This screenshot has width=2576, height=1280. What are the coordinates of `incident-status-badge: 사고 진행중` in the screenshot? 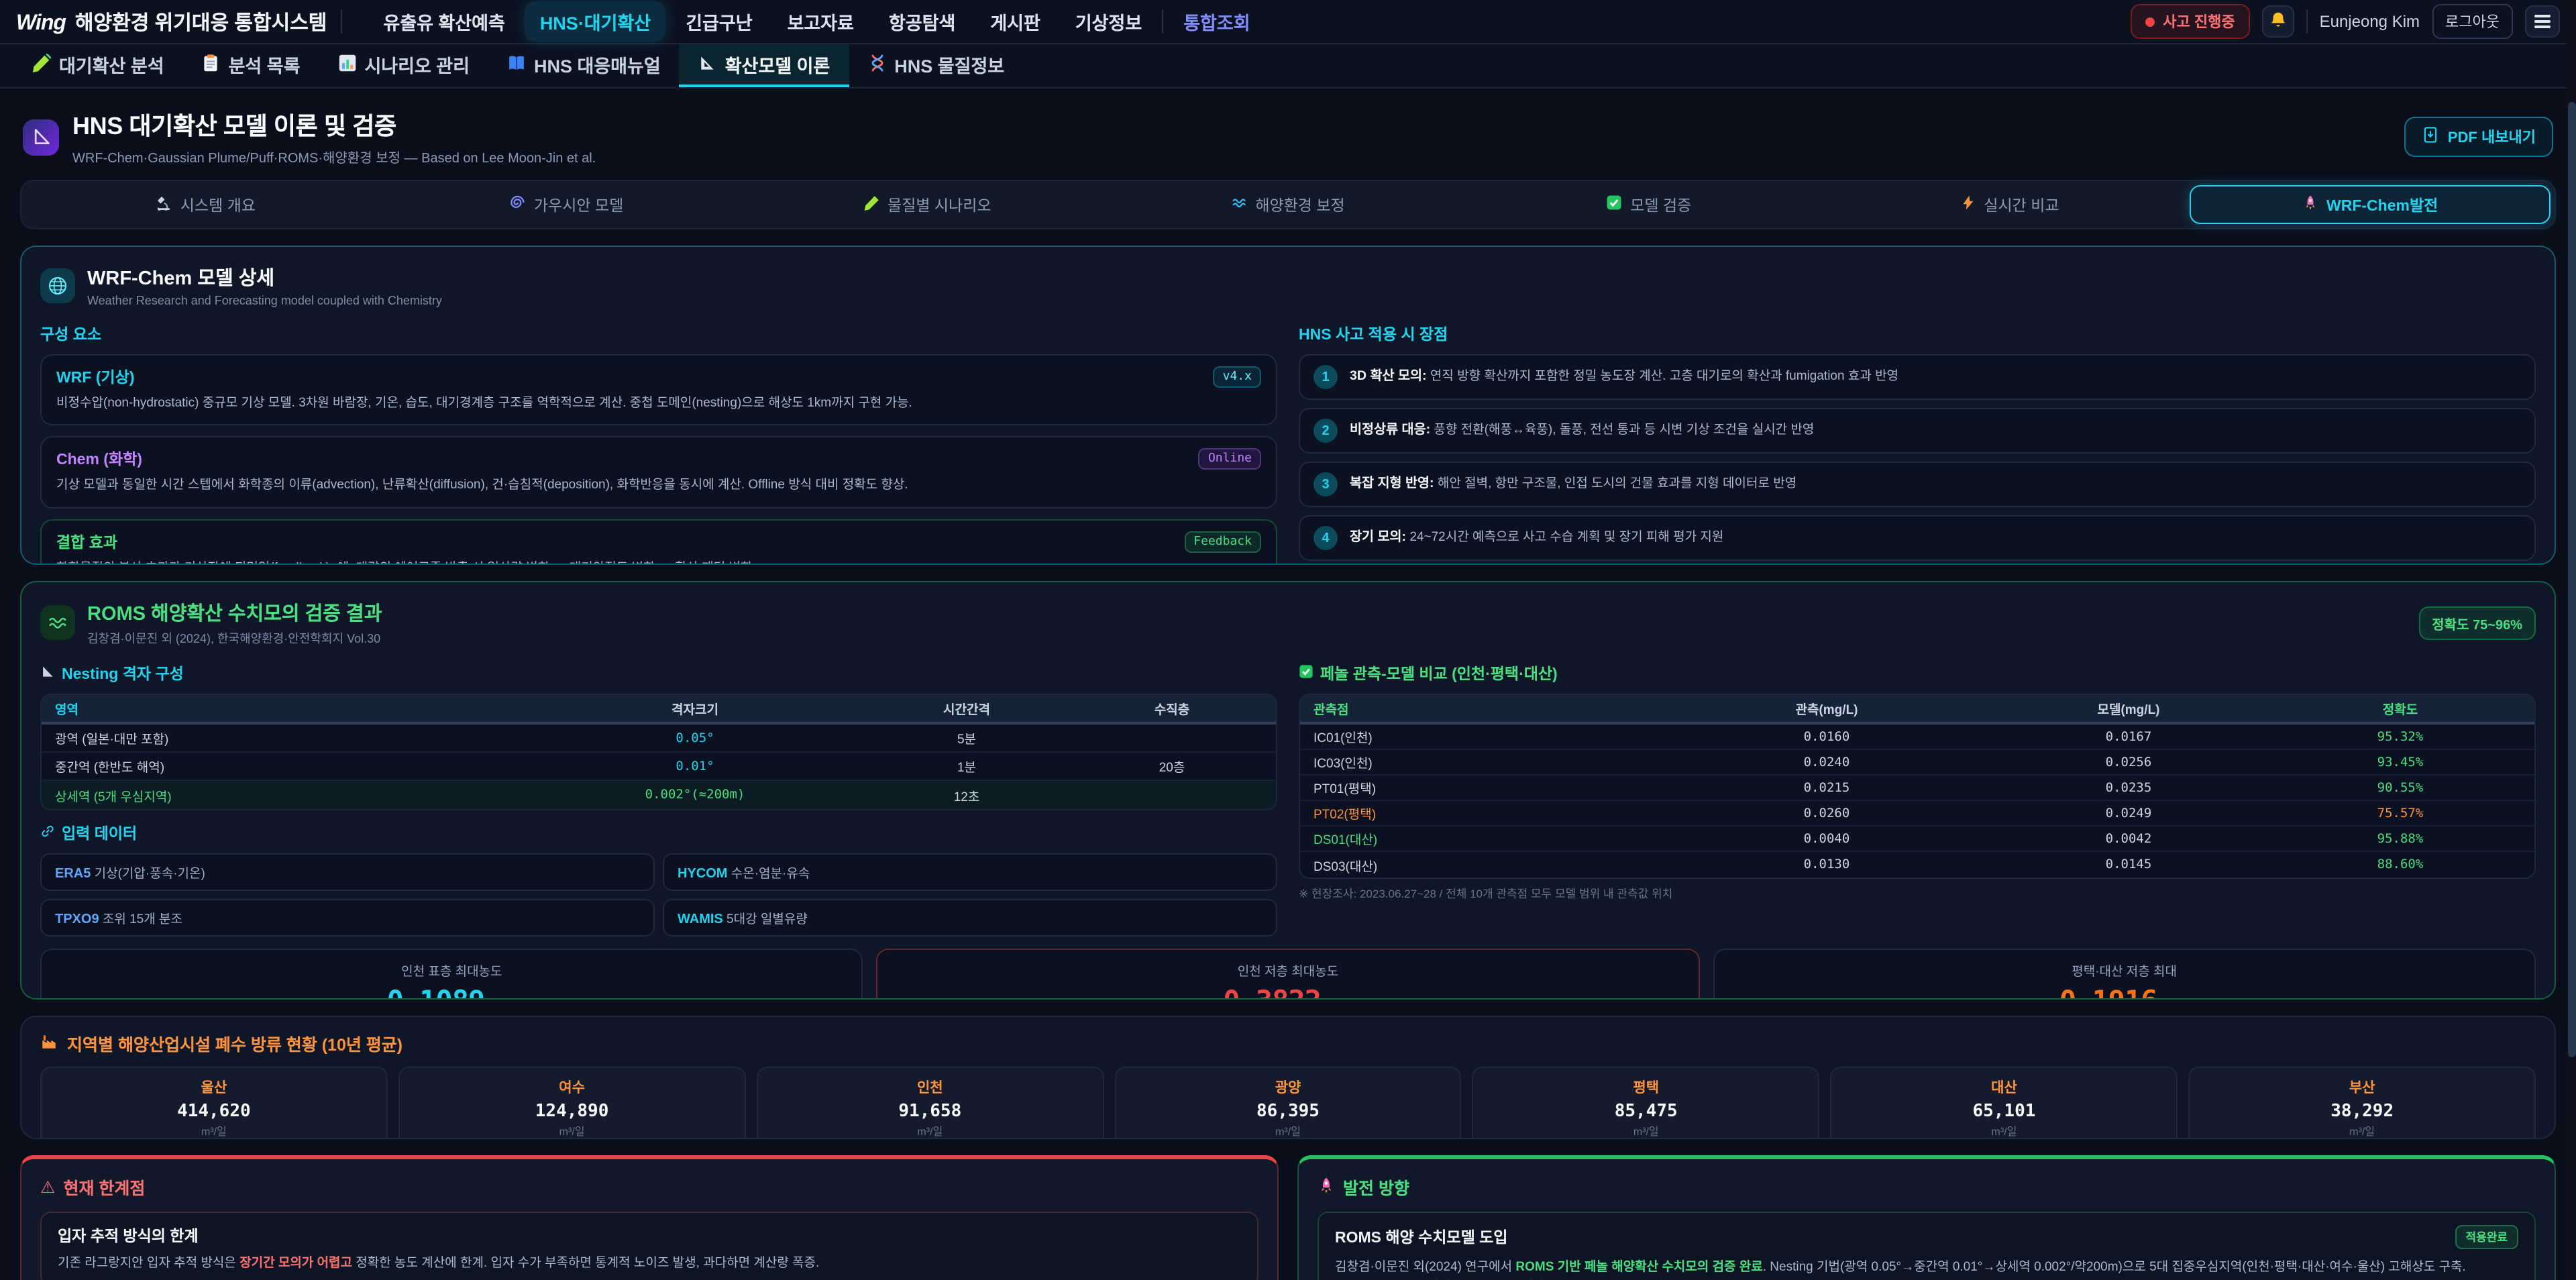 It's located at (2190, 21).